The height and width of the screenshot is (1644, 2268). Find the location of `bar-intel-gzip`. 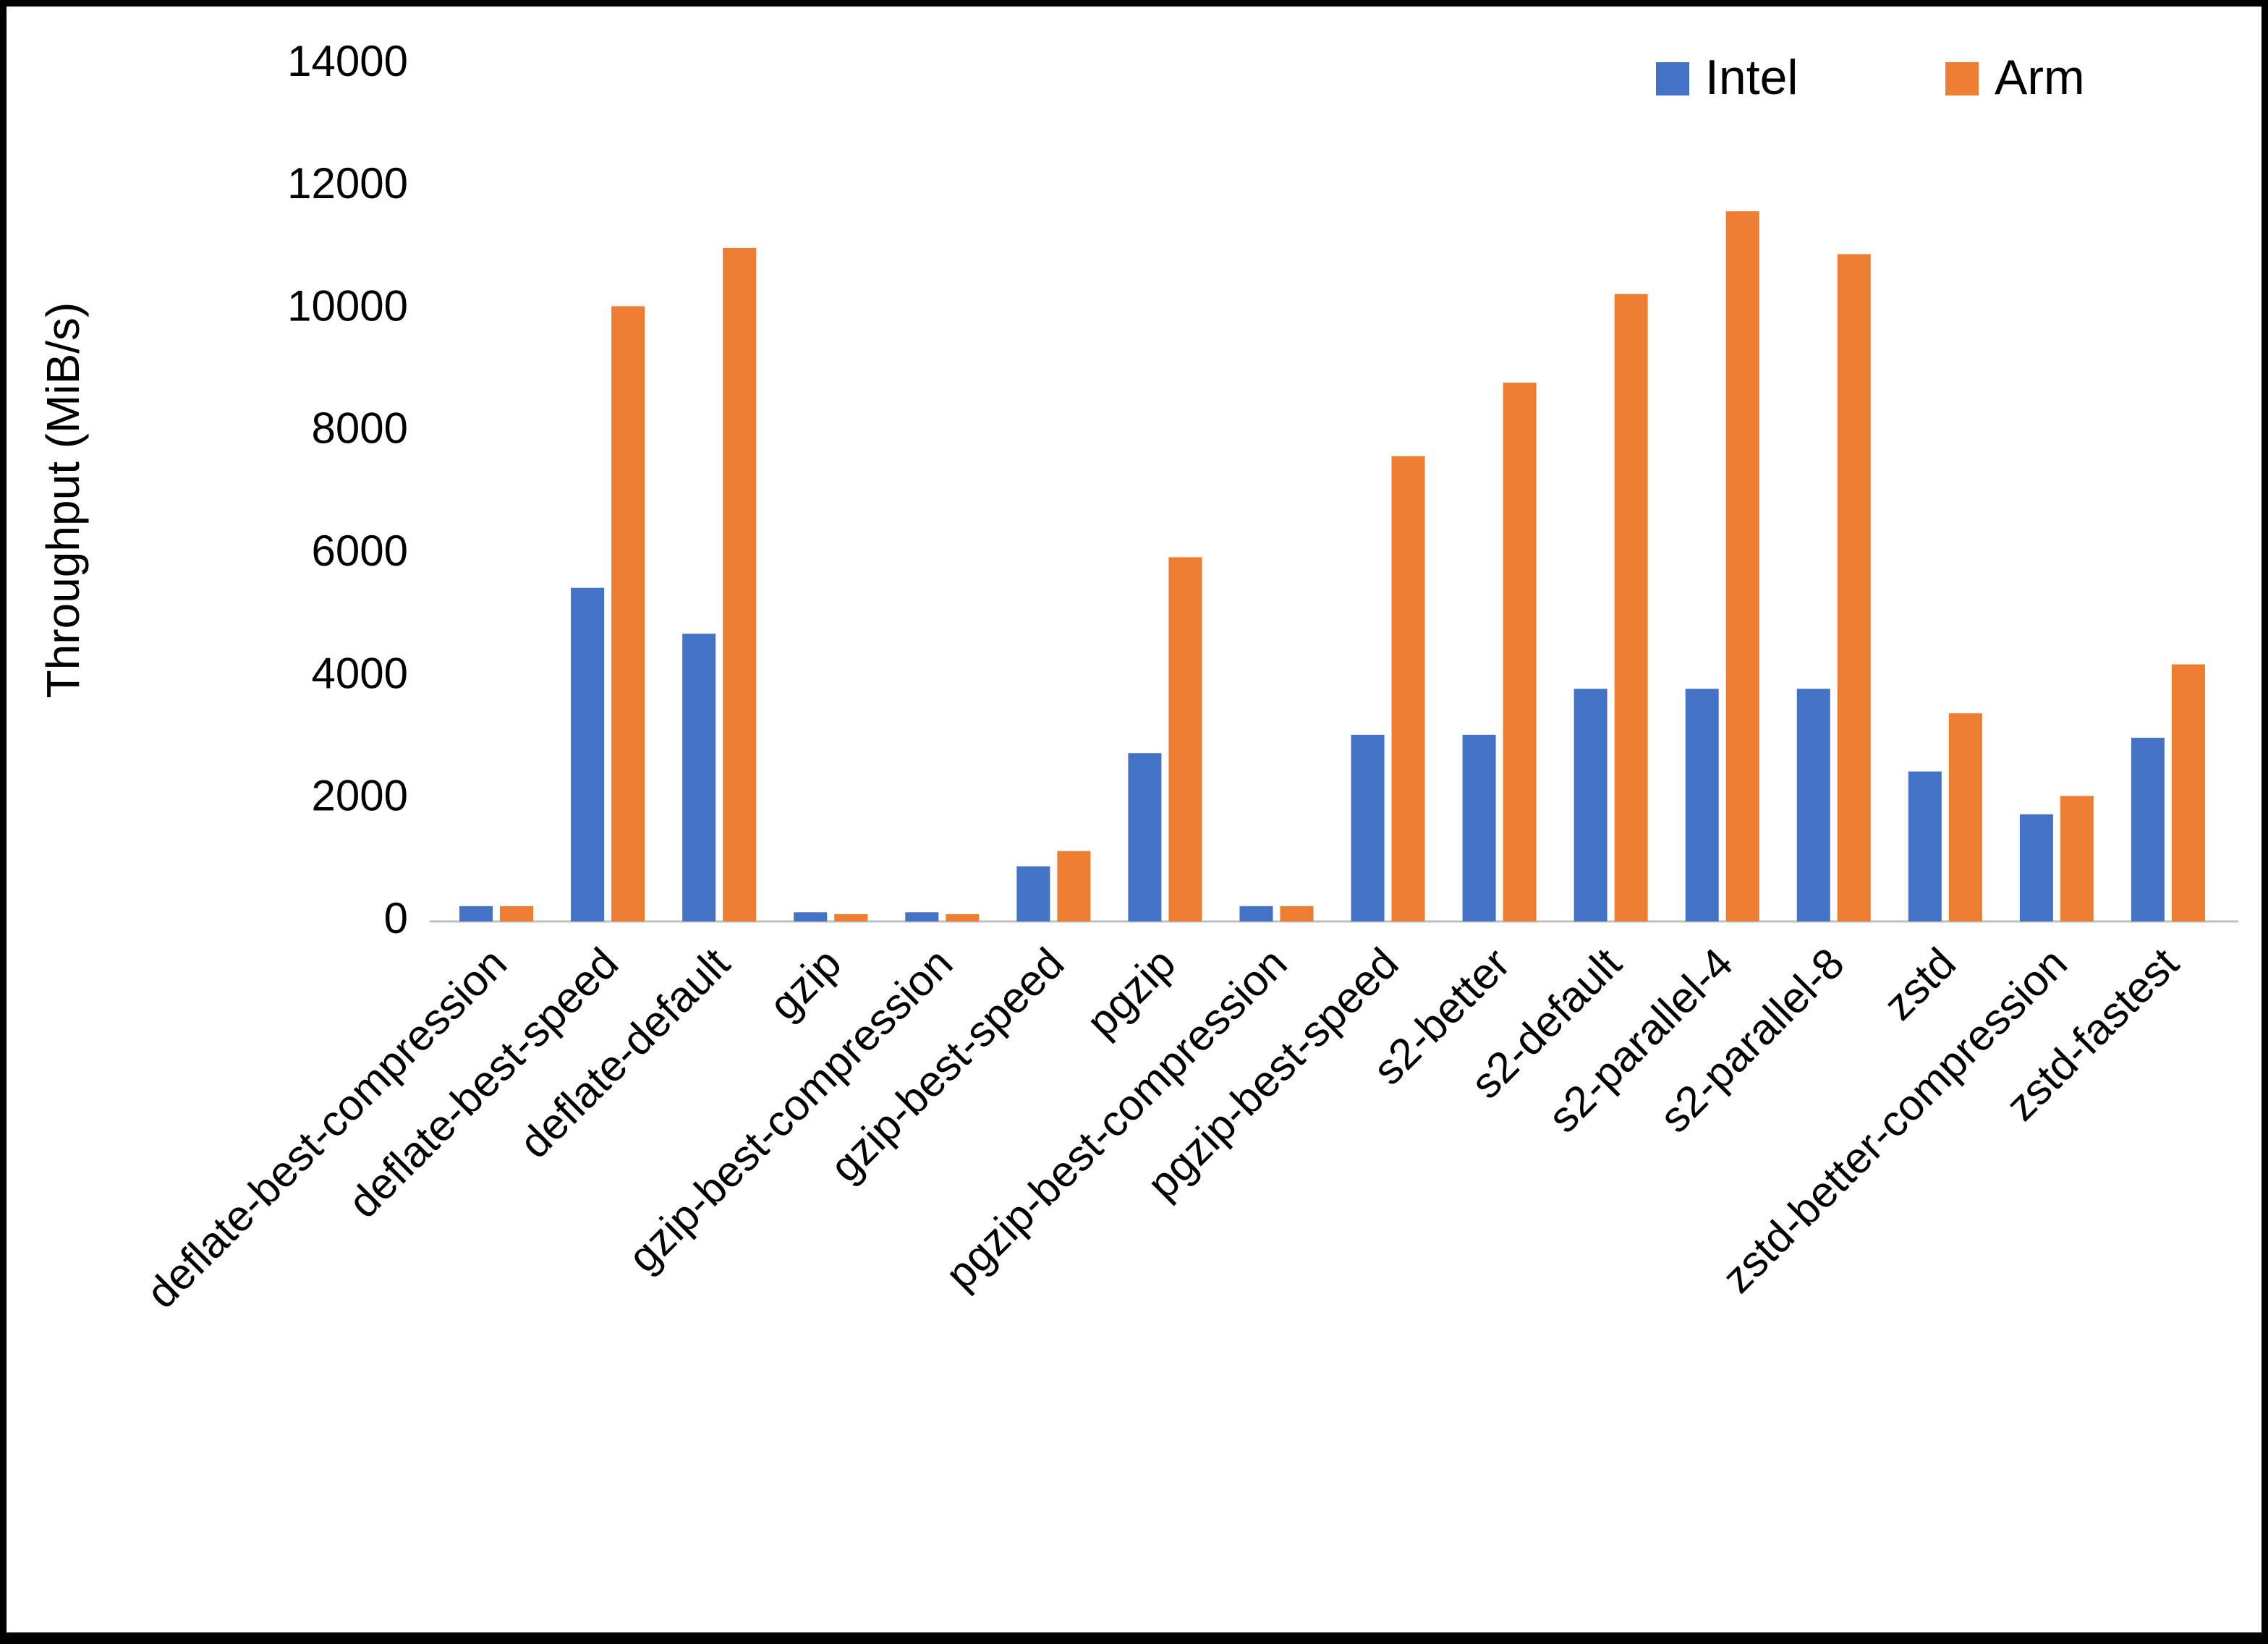

bar-intel-gzip is located at coordinates (811, 916).